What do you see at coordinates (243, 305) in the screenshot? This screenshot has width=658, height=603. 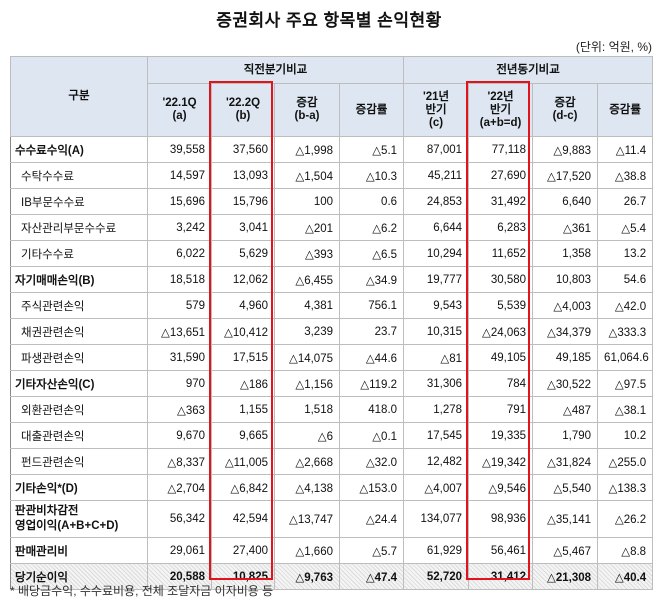 I see `cell-value: 4,960` at bounding box center [243, 305].